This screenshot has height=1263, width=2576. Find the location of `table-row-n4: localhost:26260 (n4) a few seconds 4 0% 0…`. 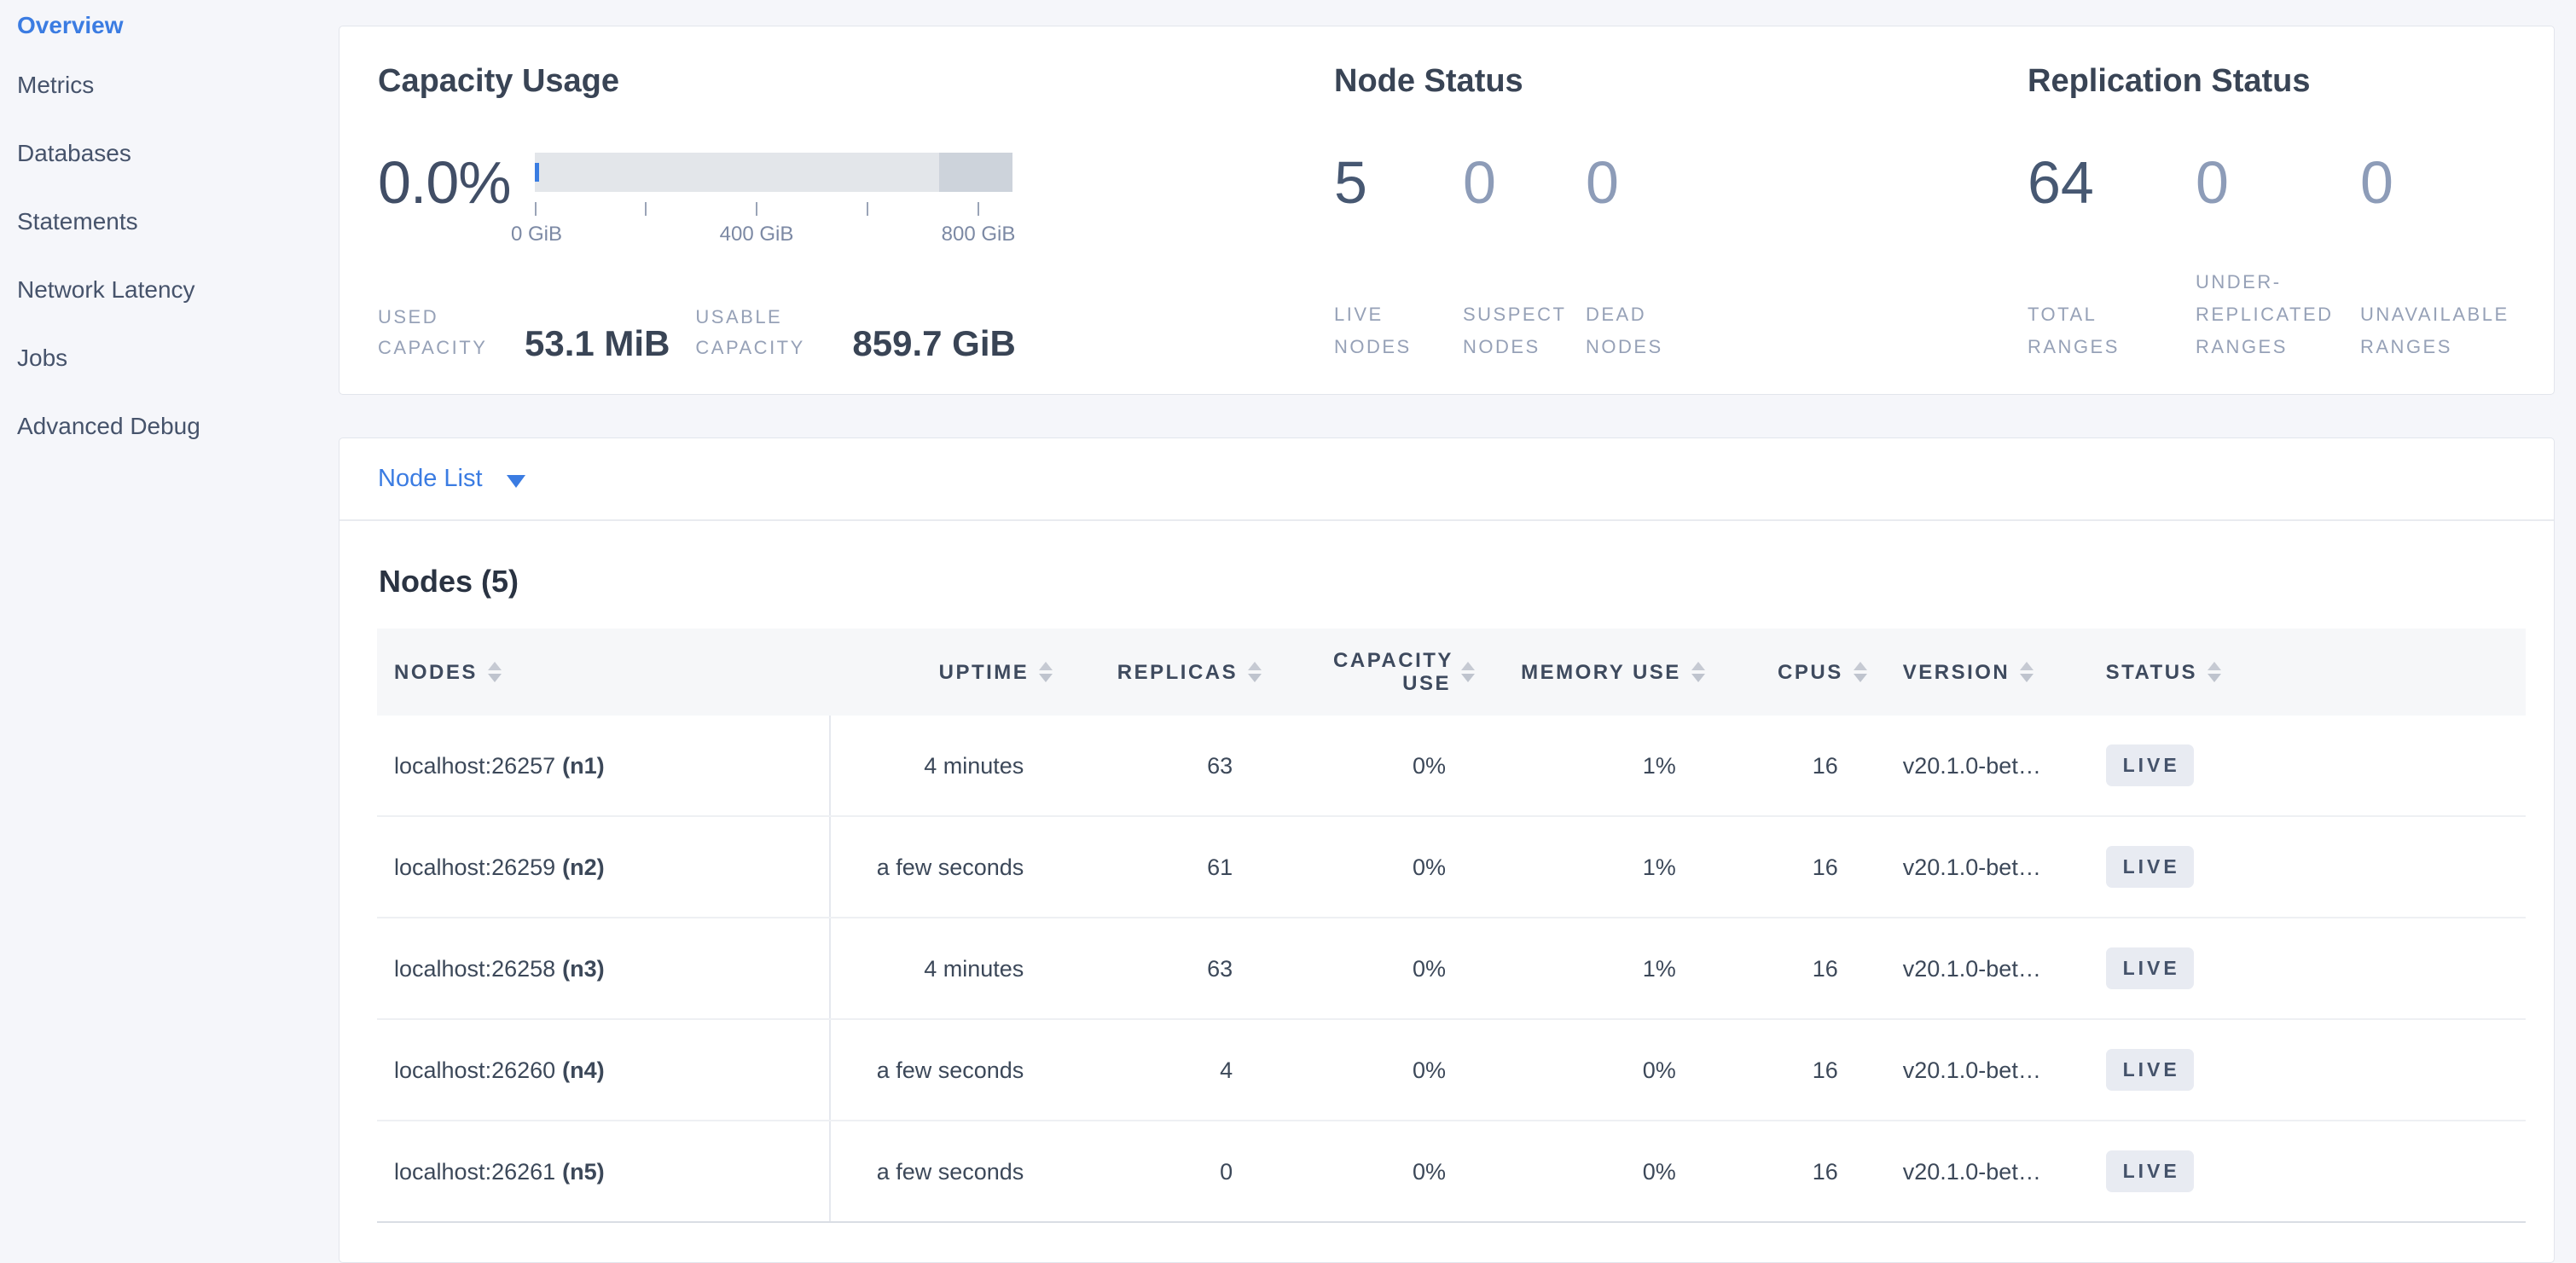

table-row-n4: localhost:26260 (n4) a few seconds 4 0% 0… is located at coordinates (1451, 1070).